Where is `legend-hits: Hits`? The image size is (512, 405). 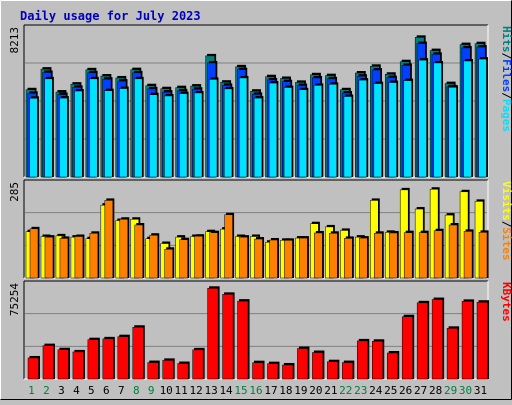
legend-hits: Hits is located at coordinates (506, 39).